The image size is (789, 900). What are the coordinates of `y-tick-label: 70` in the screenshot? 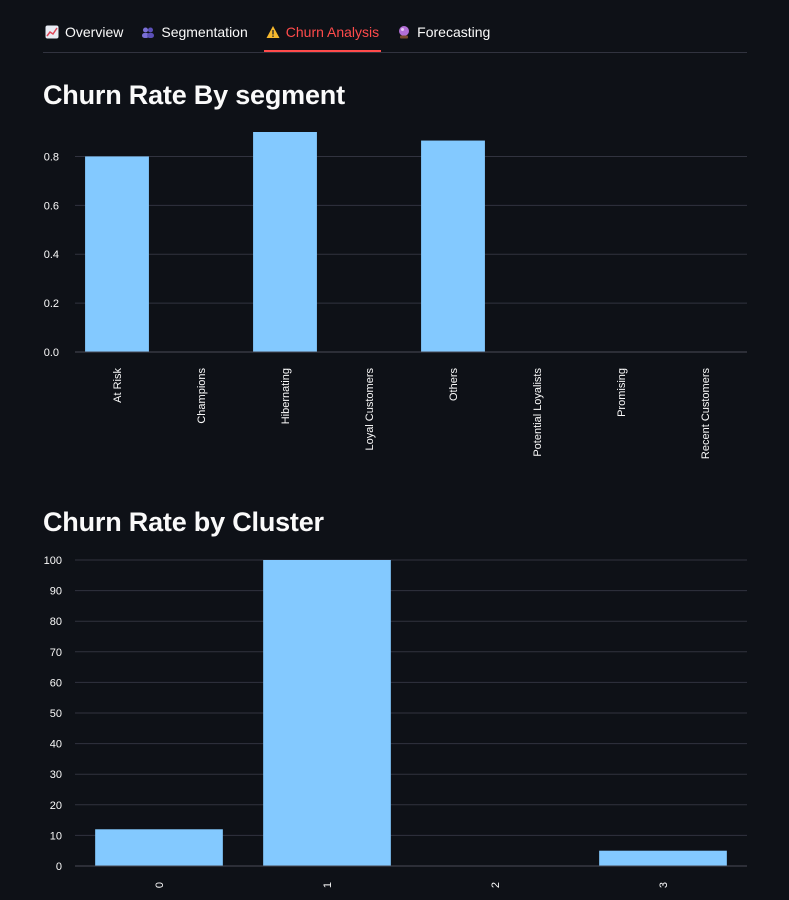 It's located at (56, 653).